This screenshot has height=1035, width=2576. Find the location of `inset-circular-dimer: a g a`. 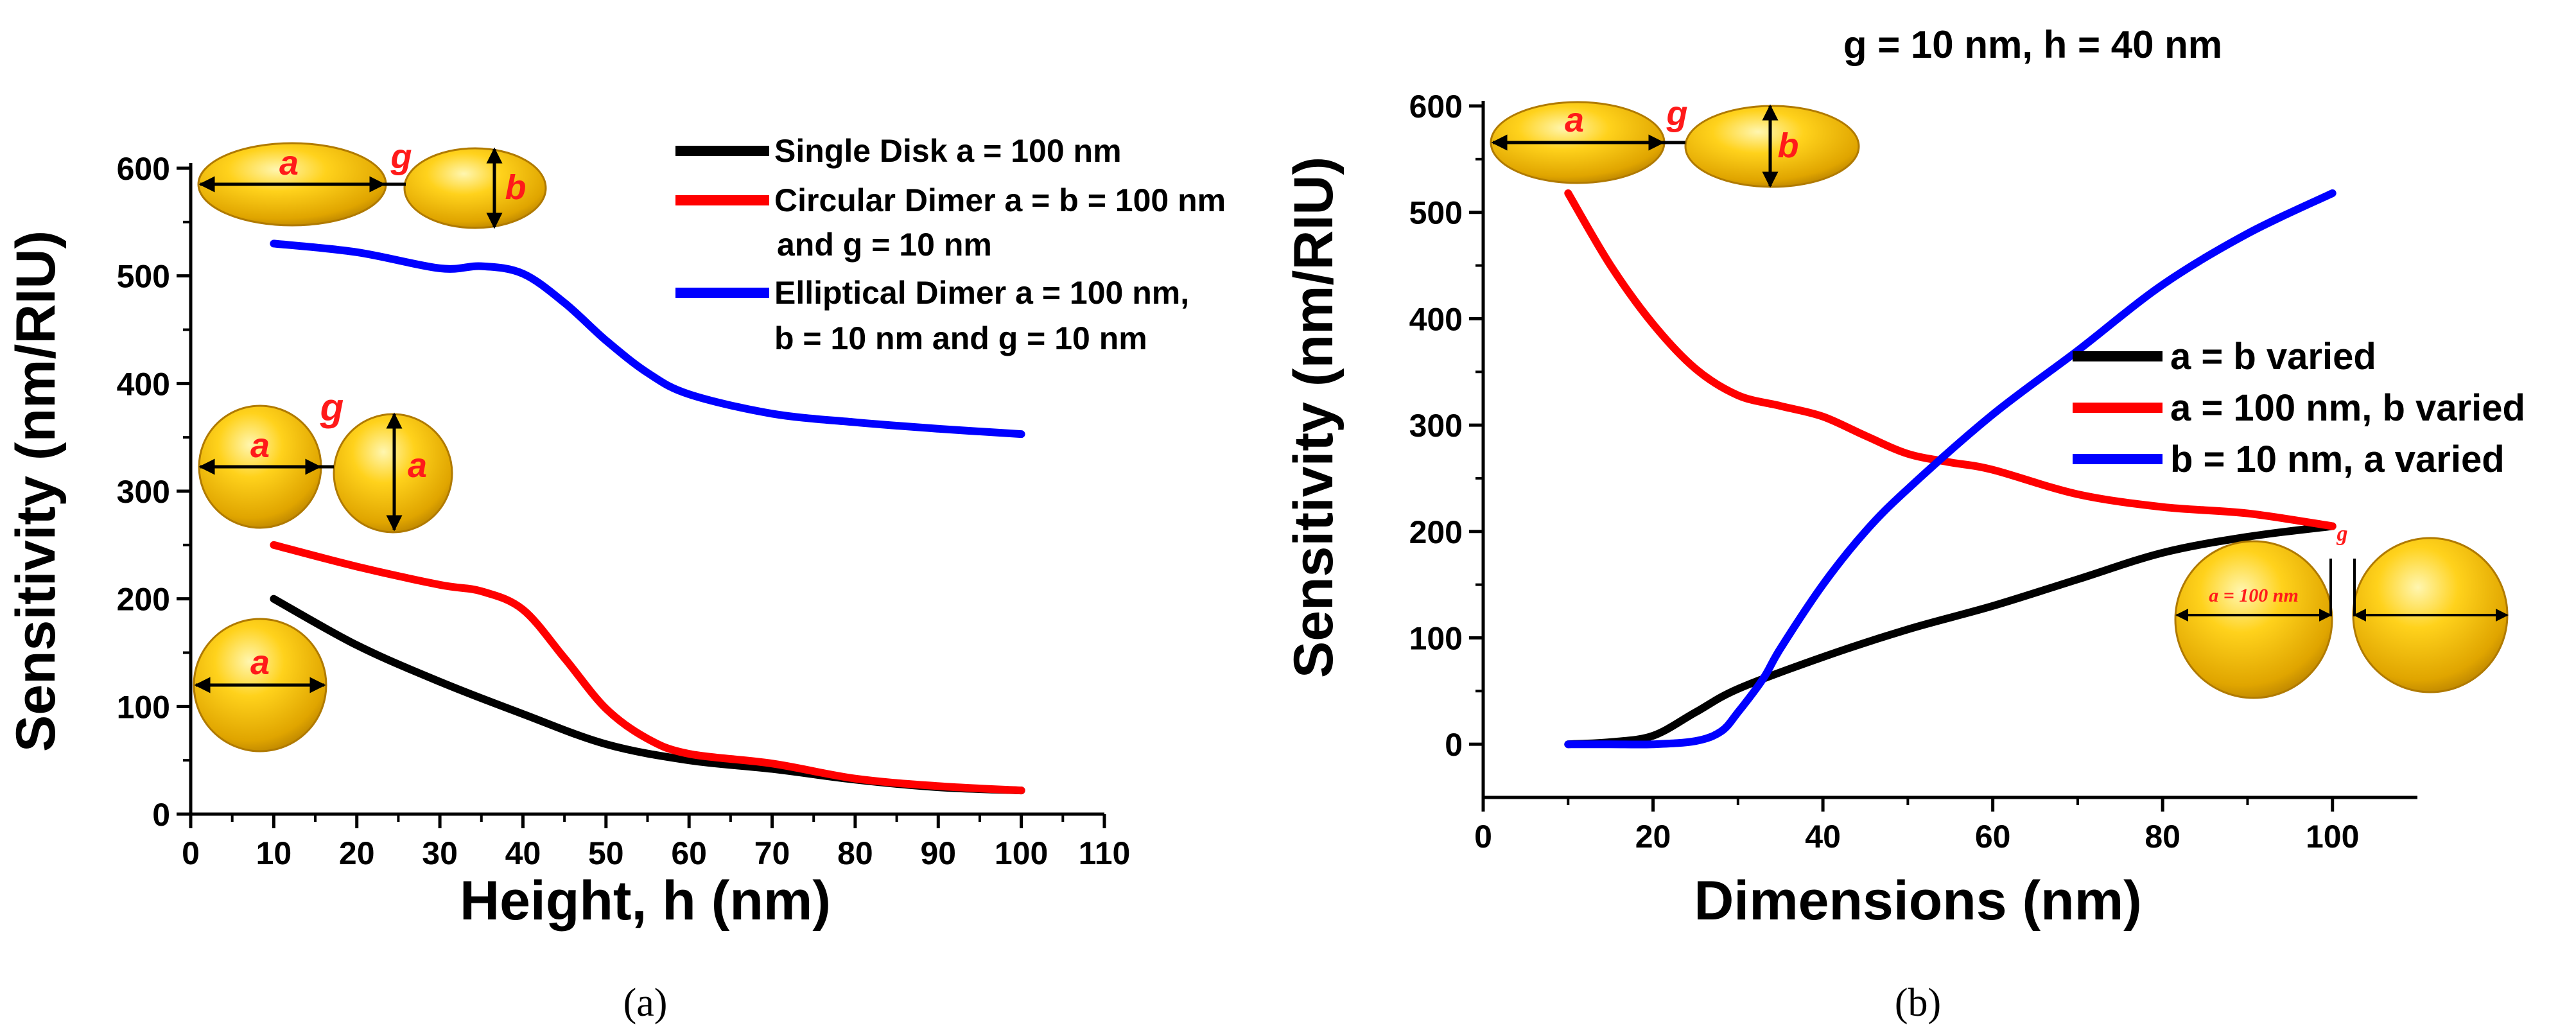

inset-circular-dimer: a g a is located at coordinates (325, 460).